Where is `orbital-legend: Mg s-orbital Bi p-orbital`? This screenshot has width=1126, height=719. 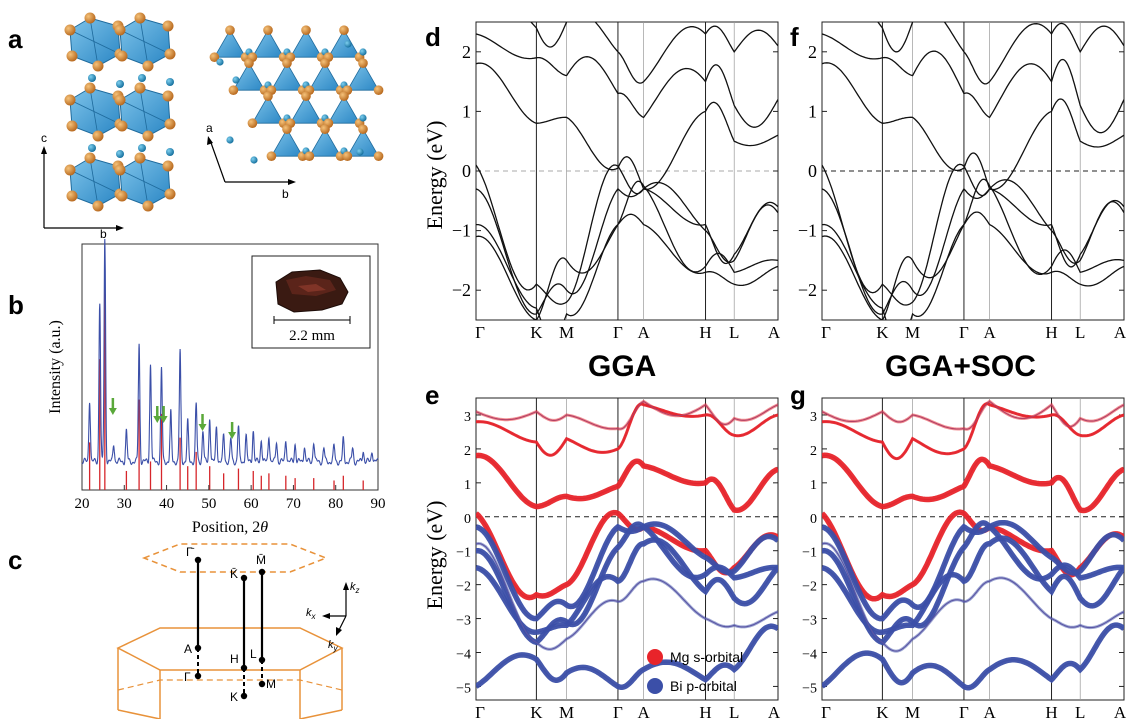 orbital-legend: Mg s-orbital Bi p-orbital is located at coordinates (695, 671).